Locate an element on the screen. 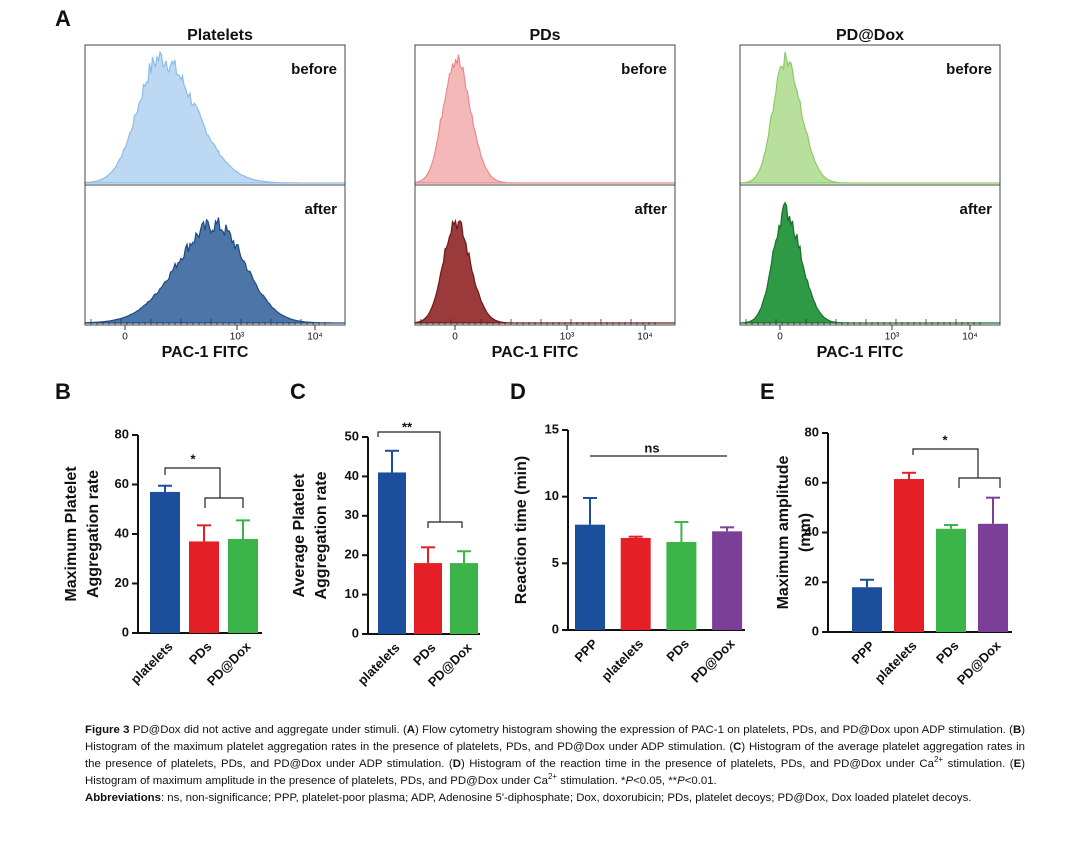 This screenshot has height=854, width=1080. caption-text: stimulation. ( is located at coordinates (978, 764).